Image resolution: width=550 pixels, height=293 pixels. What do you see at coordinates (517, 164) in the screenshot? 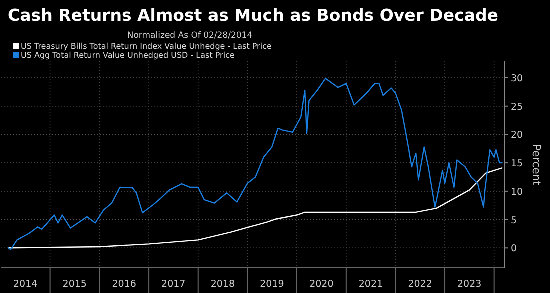
I see `y-tick-label: 15` at bounding box center [517, 164].